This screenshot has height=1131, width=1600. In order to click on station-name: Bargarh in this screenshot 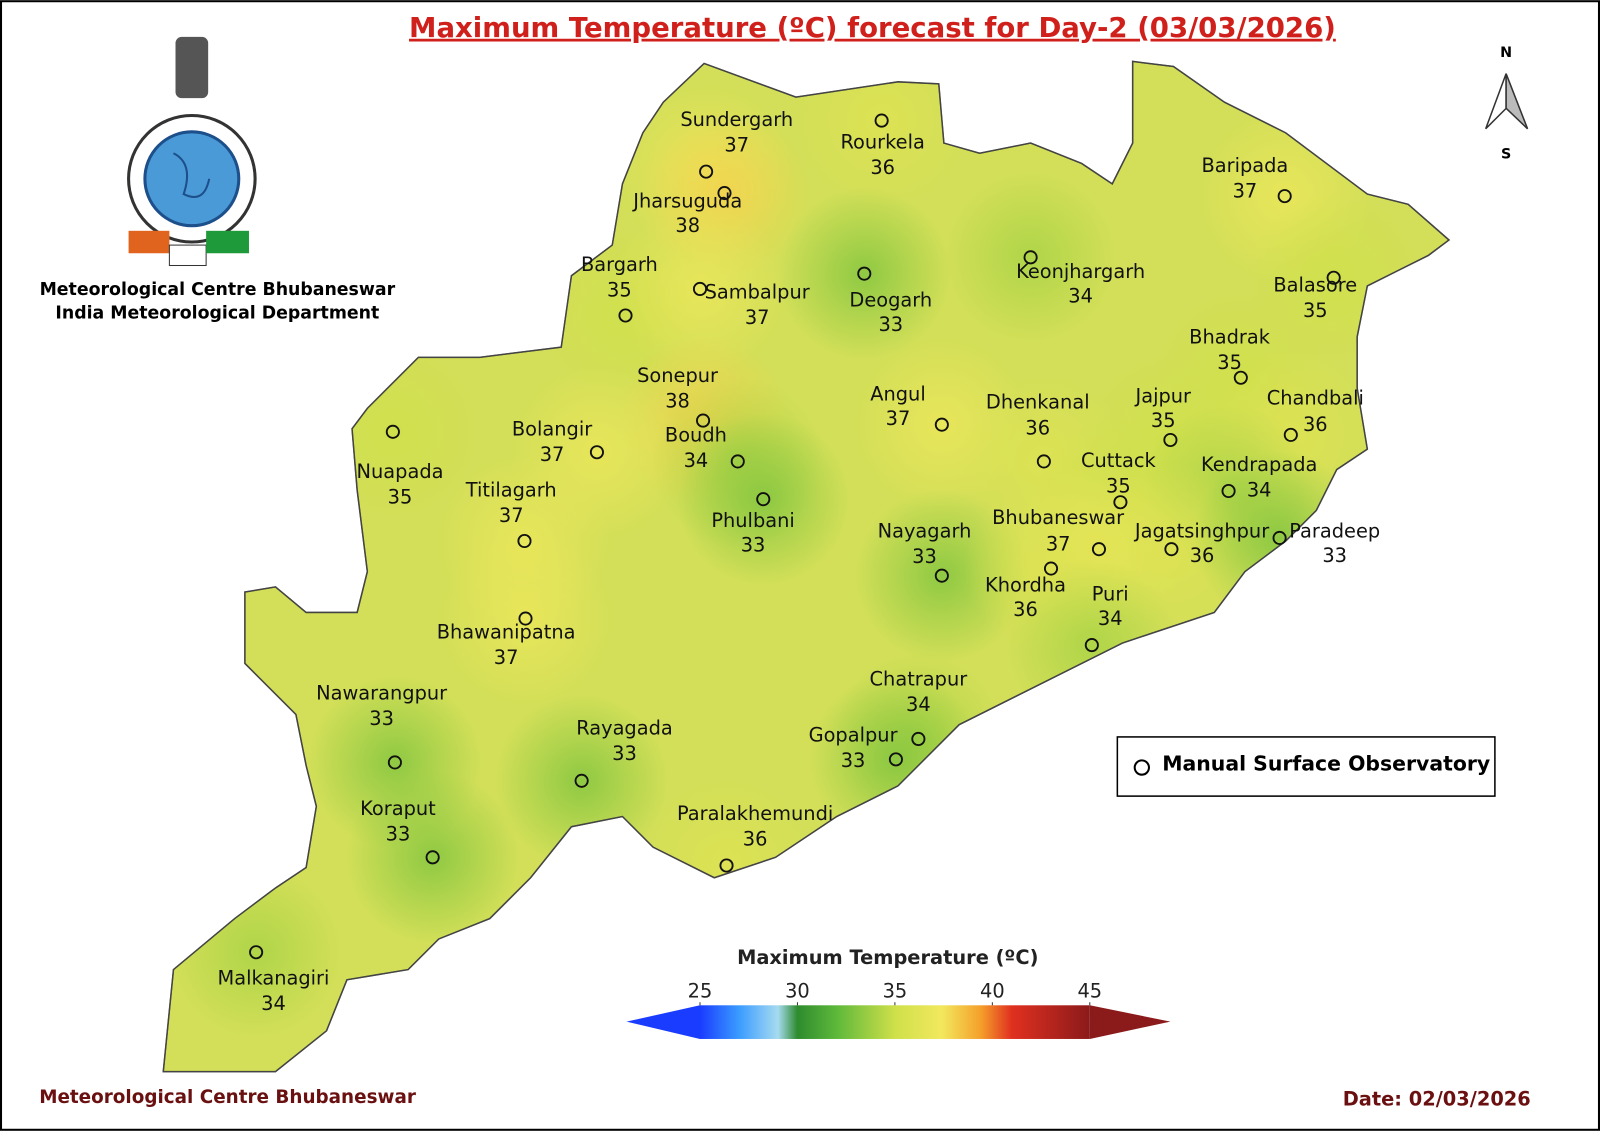, I will do `click(619, 264)`.